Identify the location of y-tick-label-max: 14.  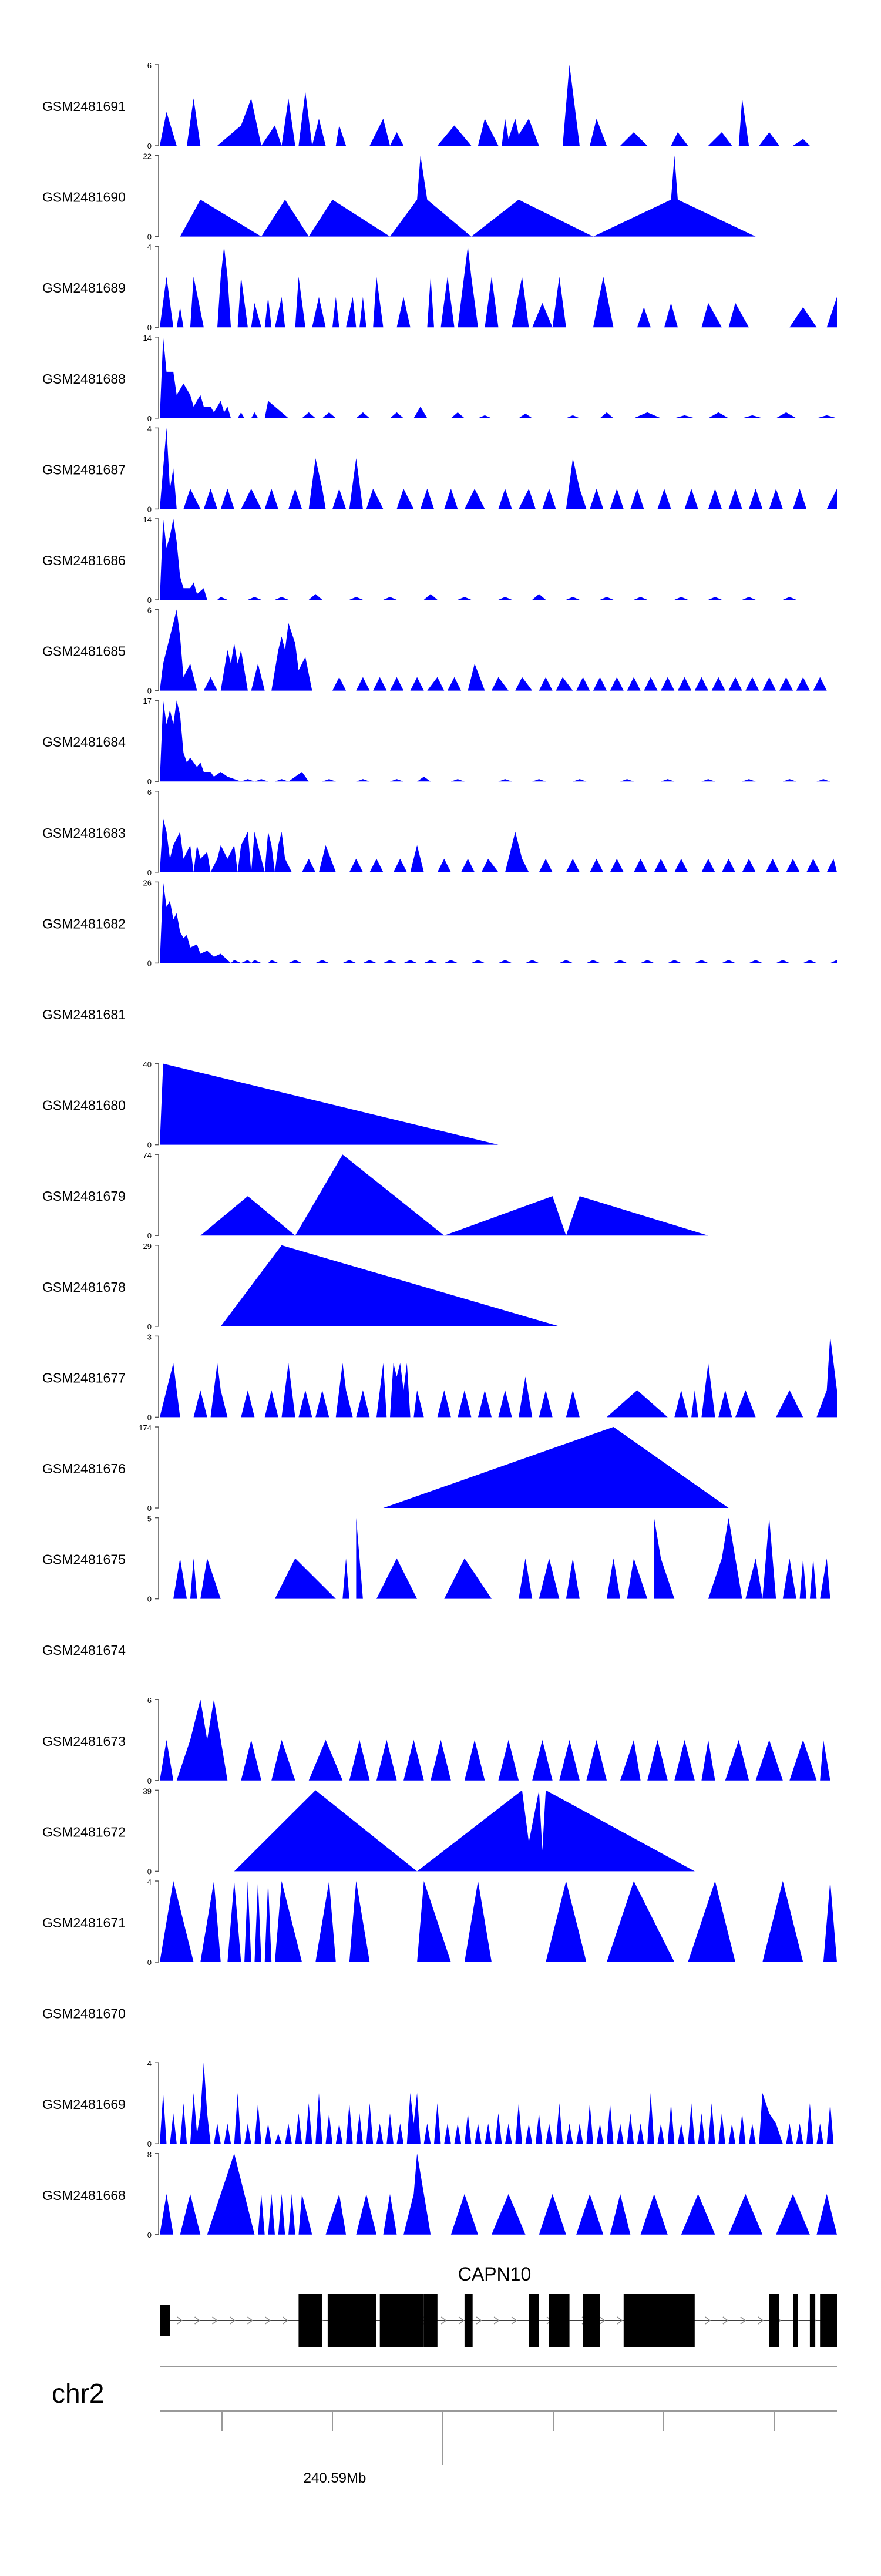
(148, 338).